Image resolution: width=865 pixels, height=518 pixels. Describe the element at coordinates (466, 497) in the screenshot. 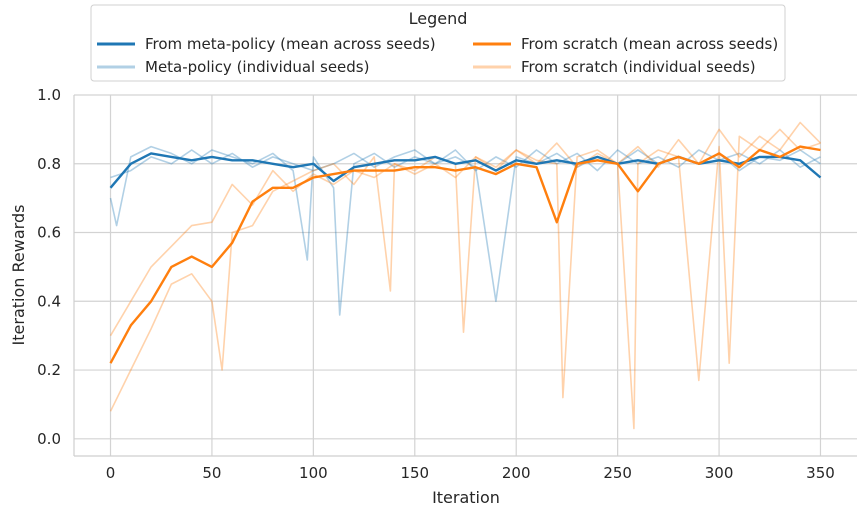

I see `x-axis-label: Iteration` at that location.